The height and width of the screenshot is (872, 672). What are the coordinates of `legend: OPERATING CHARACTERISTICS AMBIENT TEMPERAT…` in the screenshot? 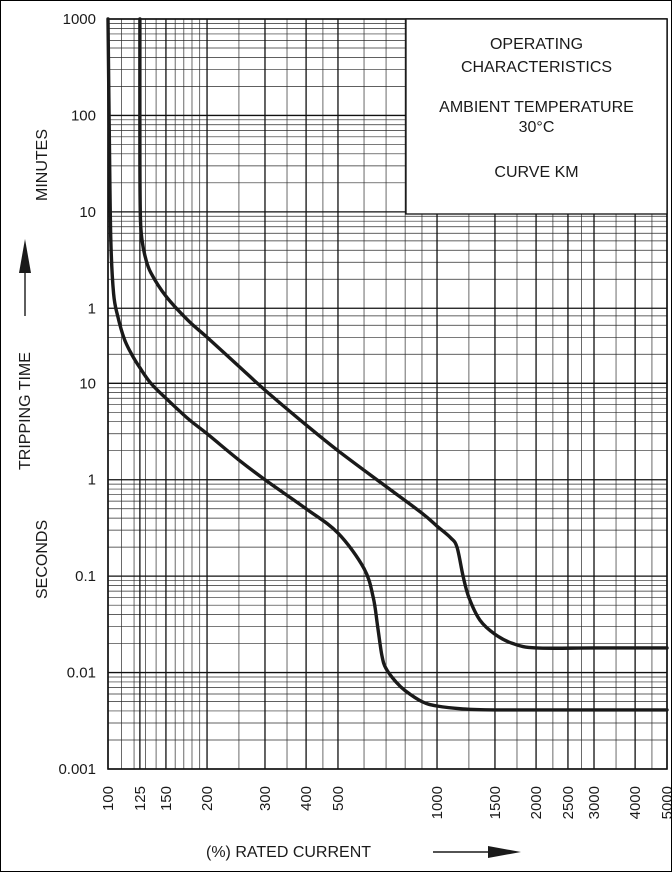 It's located at (536, 116).